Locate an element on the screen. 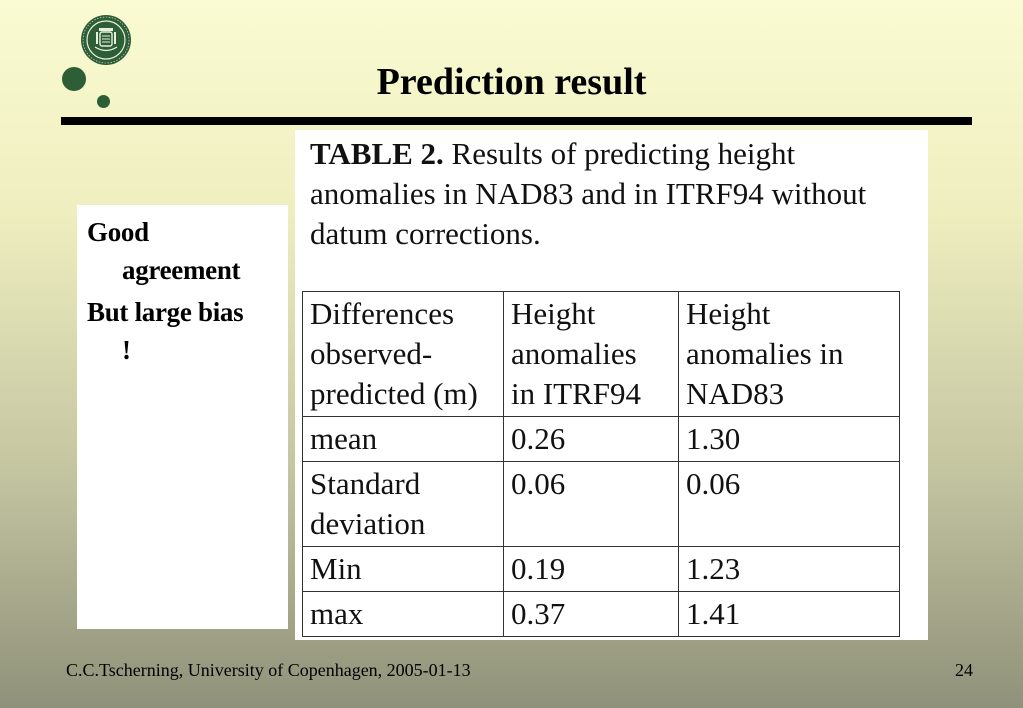  row-label: max is located at coordinates (403, 614).